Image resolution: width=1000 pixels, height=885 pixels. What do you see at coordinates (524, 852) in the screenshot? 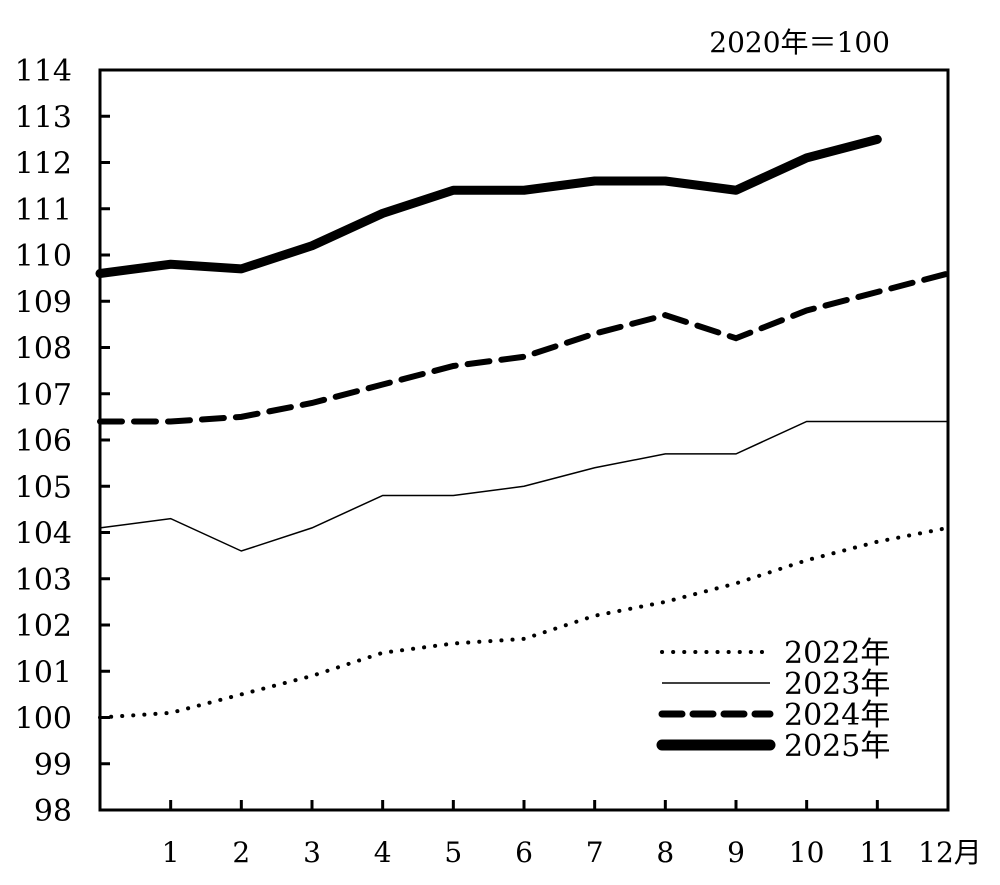
I see `x-tick-label: 6` at bounding box center [524, 852].